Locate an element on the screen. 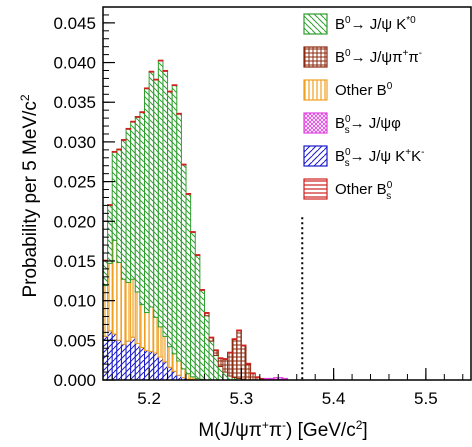 This screenshot has height=447, width=472. x-tick-label: 5.4 is located at coordinates (334, 398).